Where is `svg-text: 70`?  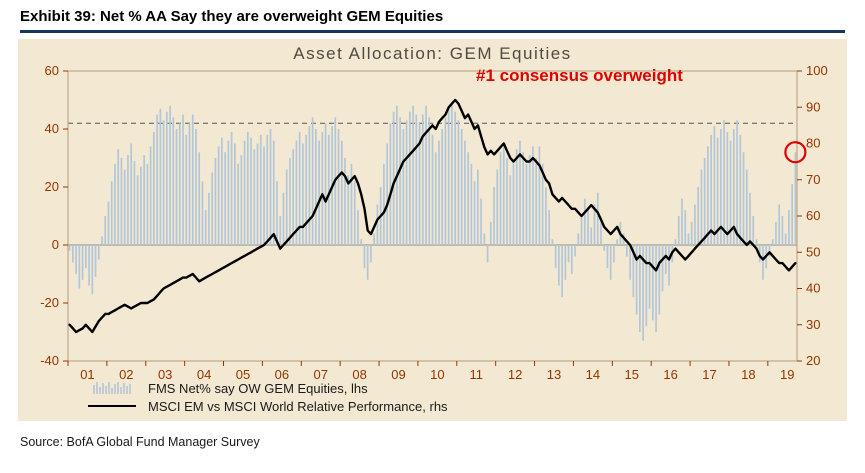
svg-text: 70 is located at coordinates (813, 179).